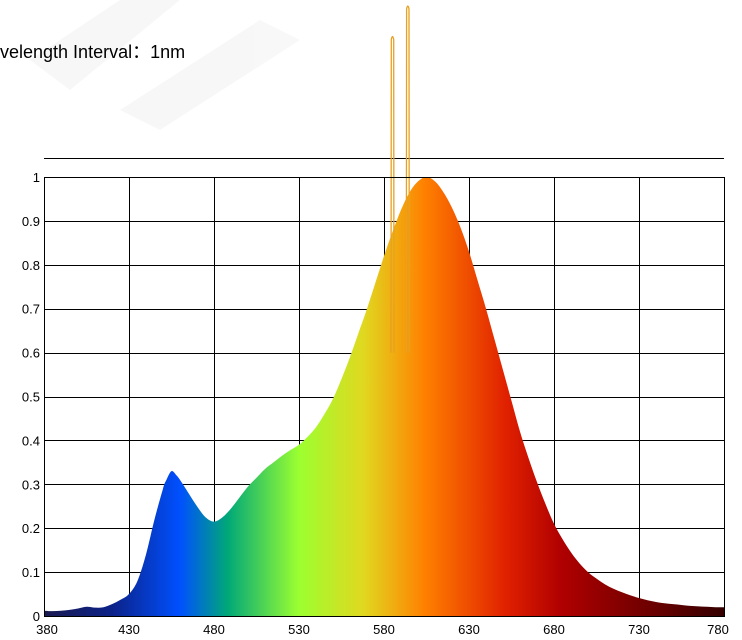 The image size is (742, 640). What do you see at coordinates (31, 484) in the screenshot?
I see `y-tick-label: 0.3` at bounding box center [31, 484].